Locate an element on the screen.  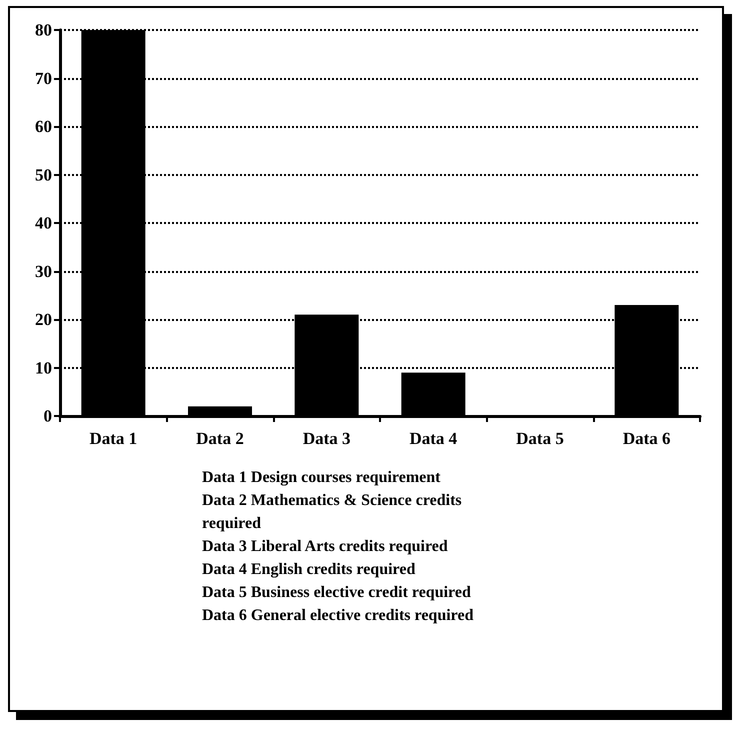
text: Data 3 Liberal Arts credits required is located at coordinates (325, 547).